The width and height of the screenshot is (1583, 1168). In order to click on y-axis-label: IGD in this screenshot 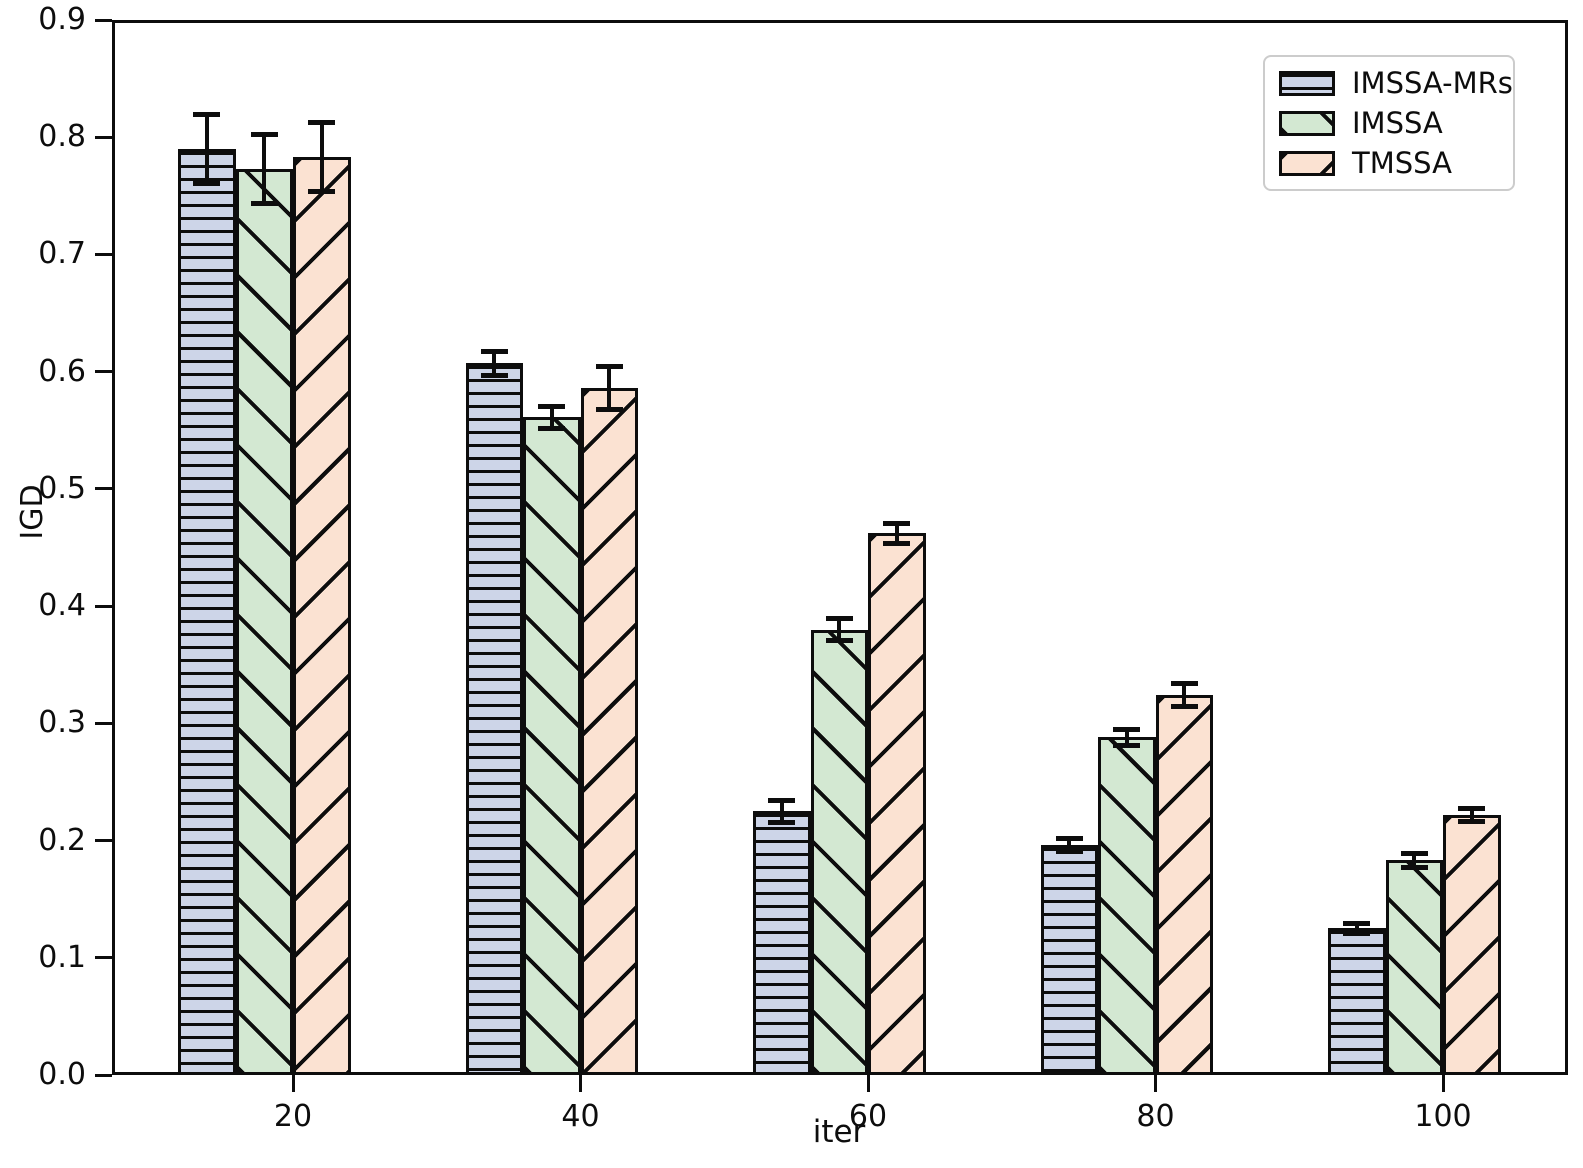, I will do `click(32, 512)`.